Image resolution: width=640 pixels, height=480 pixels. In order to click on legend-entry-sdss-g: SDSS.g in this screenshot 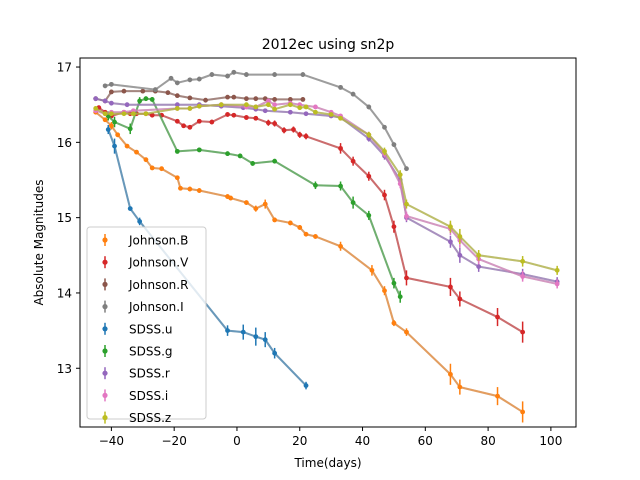, I will do `click(137, 352)`.